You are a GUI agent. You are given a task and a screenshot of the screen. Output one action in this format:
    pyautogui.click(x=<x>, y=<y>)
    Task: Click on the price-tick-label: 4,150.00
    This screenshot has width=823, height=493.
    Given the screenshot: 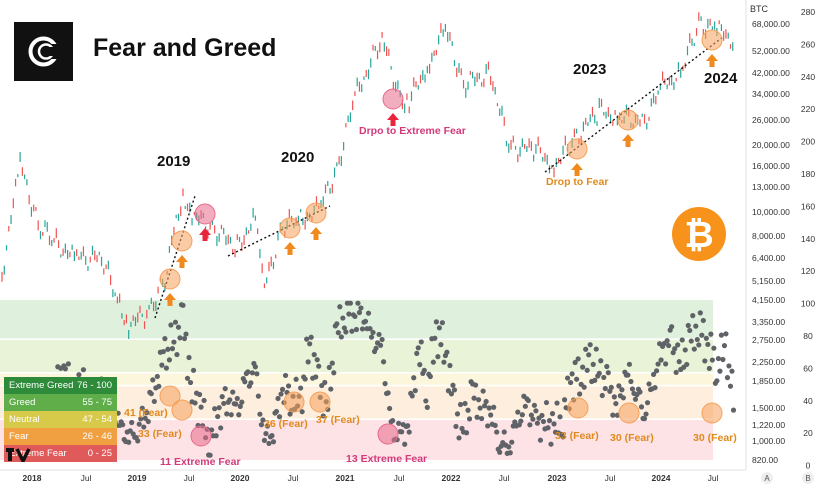 What is the action you would take?
    pyautogui.click(x=768, y=300)
    